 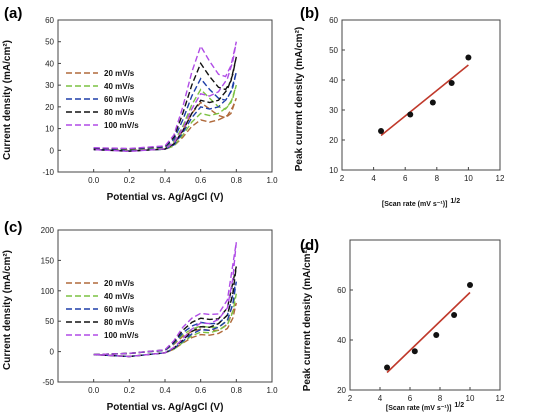 What do you see at coordinates (48, 260) in the screenshot?
I see `y-tick-label: 150` at bounding box center [48, 260].